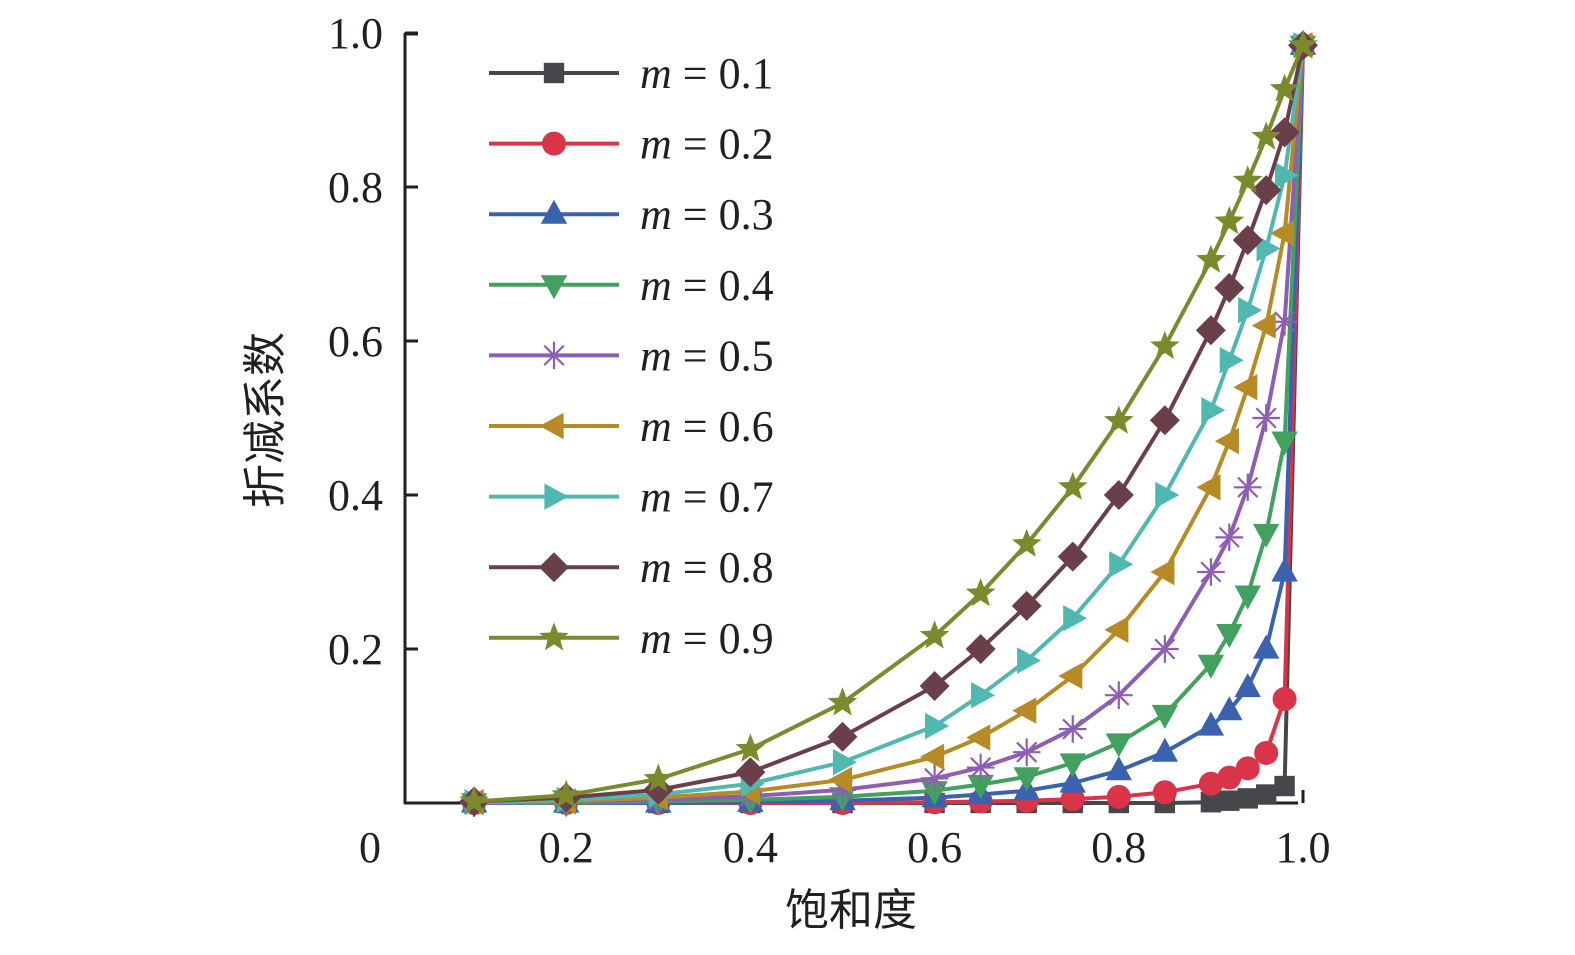 This screenshot has height=955, width=1575. What do you see at coordinates (355, 33) in the screenshot?
I see `y-tick-label: 1.0` at bounding box center [355, 33].